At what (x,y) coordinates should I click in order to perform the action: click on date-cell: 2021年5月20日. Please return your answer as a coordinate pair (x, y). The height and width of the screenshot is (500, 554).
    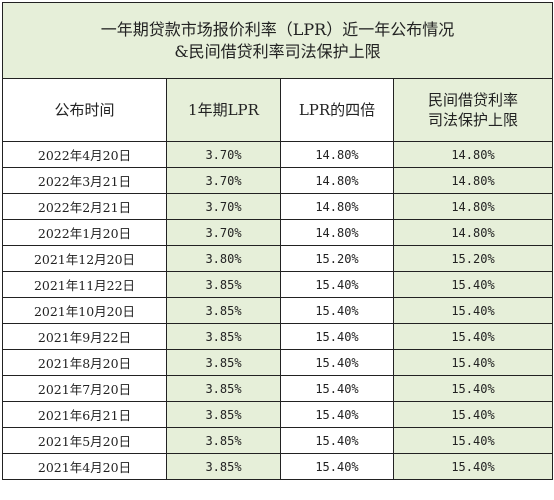
    Looking at the image, I should click on (84, 440).